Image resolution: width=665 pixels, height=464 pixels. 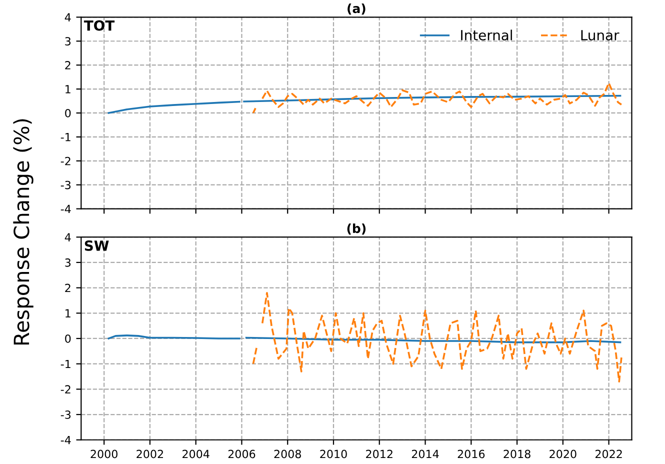 I want to click on x-tick-label: 2012, so click(x=379, y=454).